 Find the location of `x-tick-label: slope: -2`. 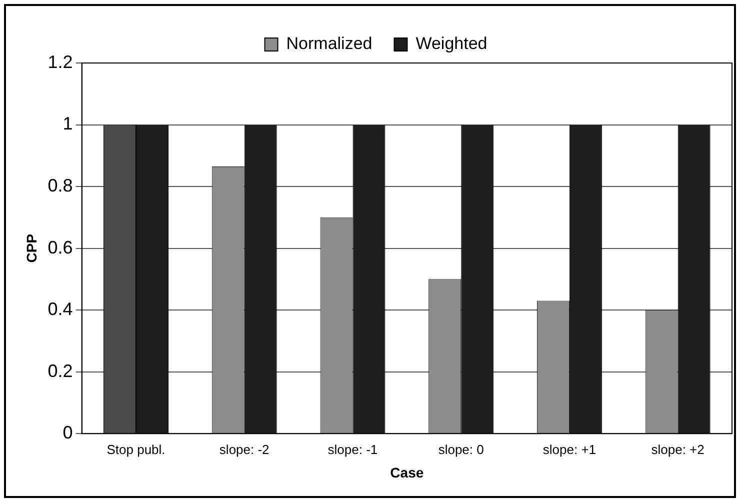

x-tick-label: slope: -2 is located at coordinates (244, 449).